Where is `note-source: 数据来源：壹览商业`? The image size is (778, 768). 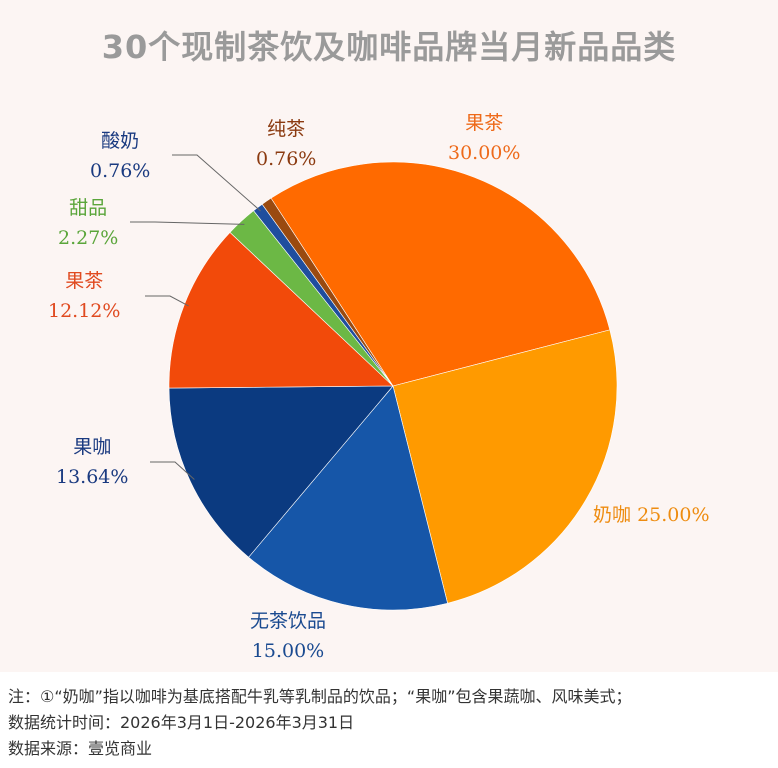 note-source: 数据来源：壹览商业 is located at coordinates (80, 748).